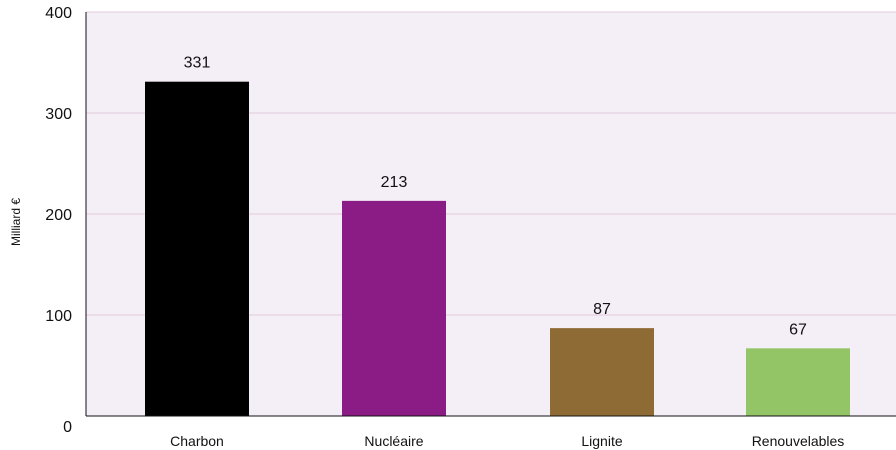  What do you see at coordinates (394, 308) in the screenshot?
I see `bar-nucléaire` at bounding box center [394, 308].